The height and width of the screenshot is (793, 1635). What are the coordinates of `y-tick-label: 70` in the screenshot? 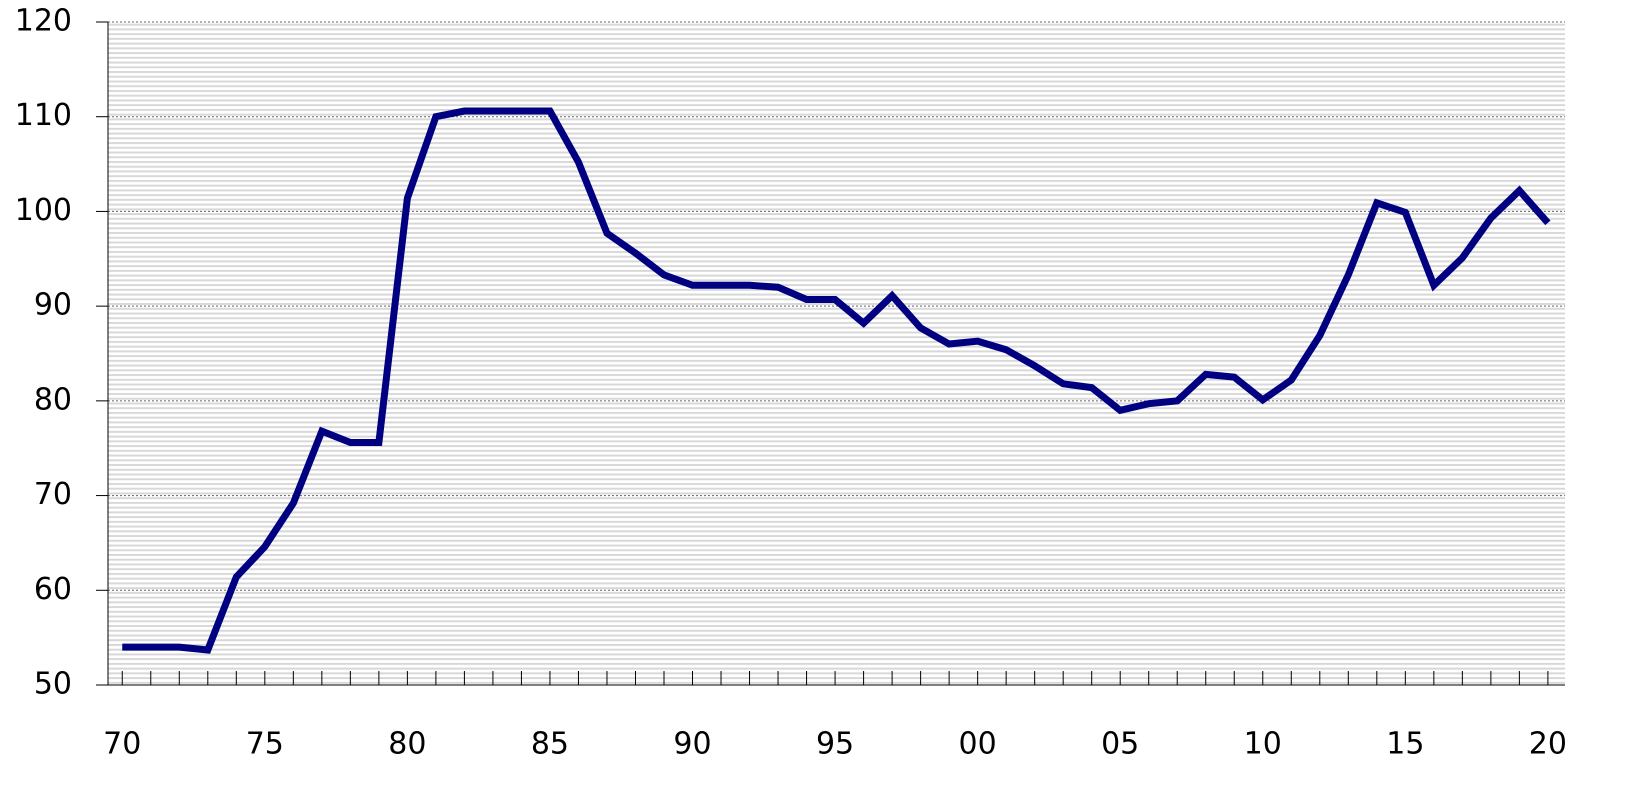 It's located at (53, 494).